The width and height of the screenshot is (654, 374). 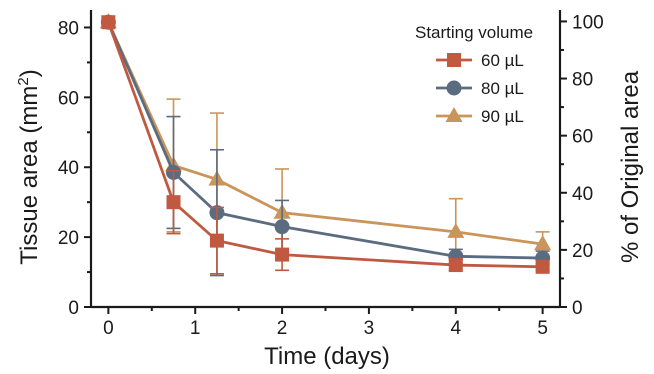 What do you see at coordinates (23, 81) in the screenshot?
I see `y-axis-title-sup: 2` at bounding box center [23, 81].